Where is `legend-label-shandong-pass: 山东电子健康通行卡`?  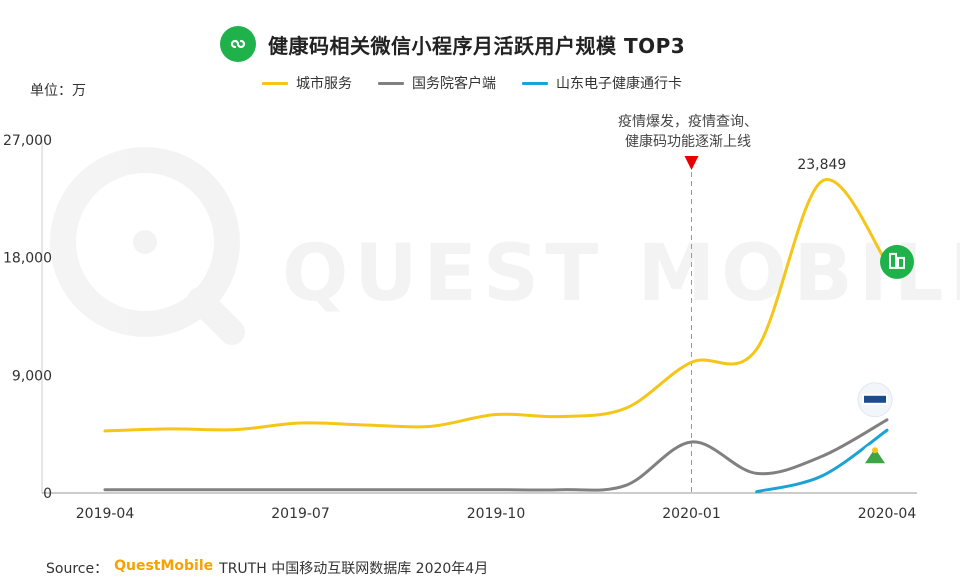 legend-label-shandong-pass: 山东电子健康通行卡 is located at coordinates (619, 84).